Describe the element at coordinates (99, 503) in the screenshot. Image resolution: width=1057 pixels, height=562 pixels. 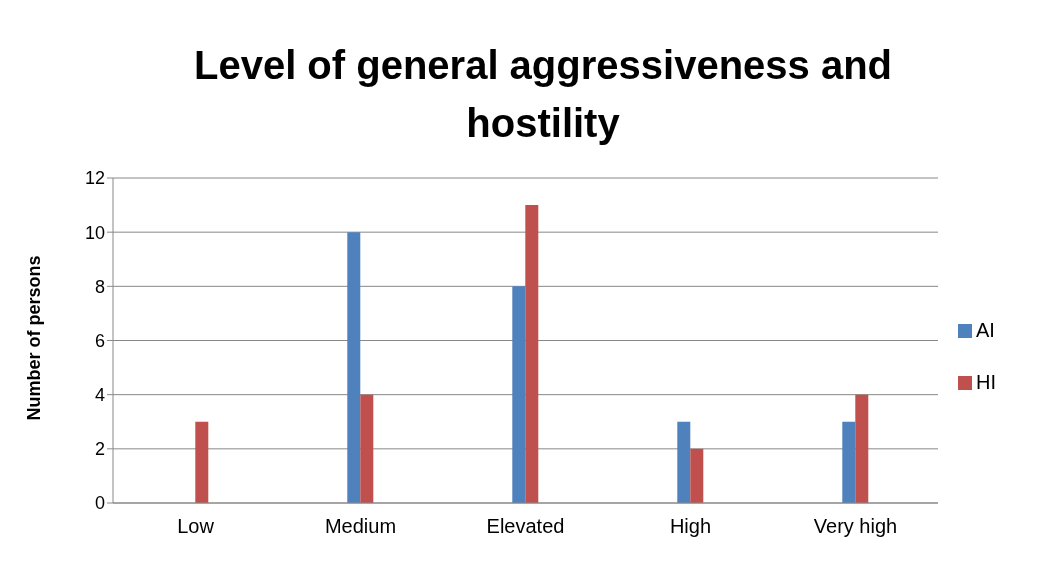
I see `y-tick-label: 0` at that location.